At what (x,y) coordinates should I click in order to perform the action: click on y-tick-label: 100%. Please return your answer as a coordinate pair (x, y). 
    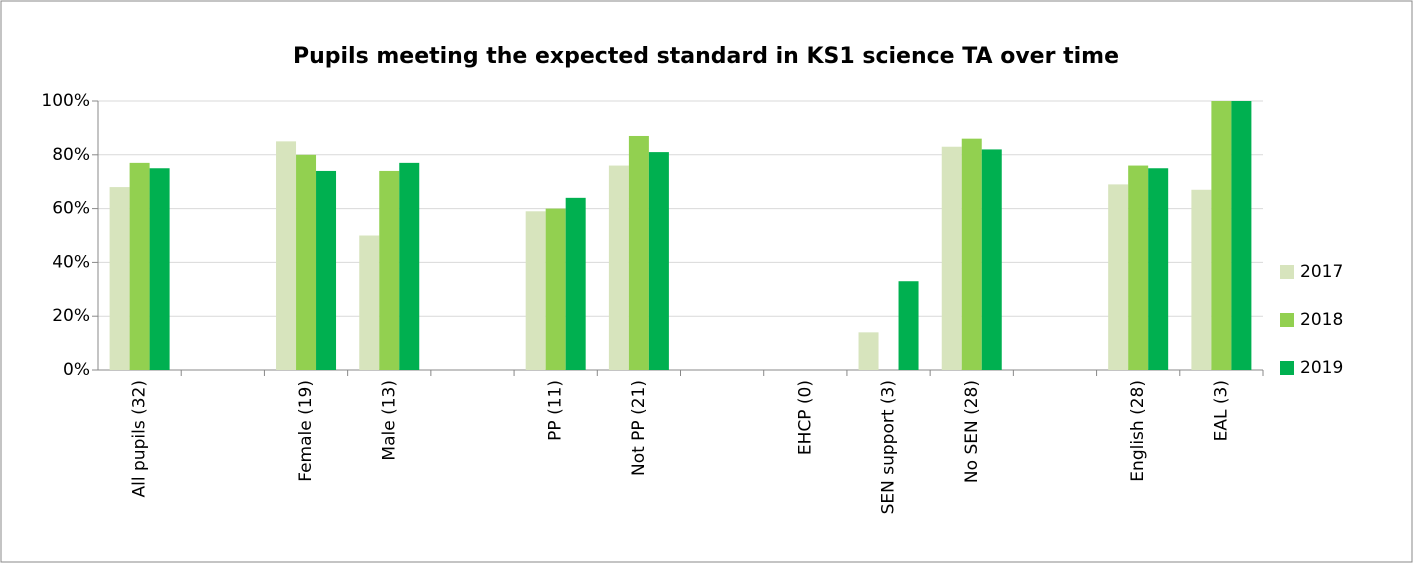
    Looking at the image, I should click on (65, 101).